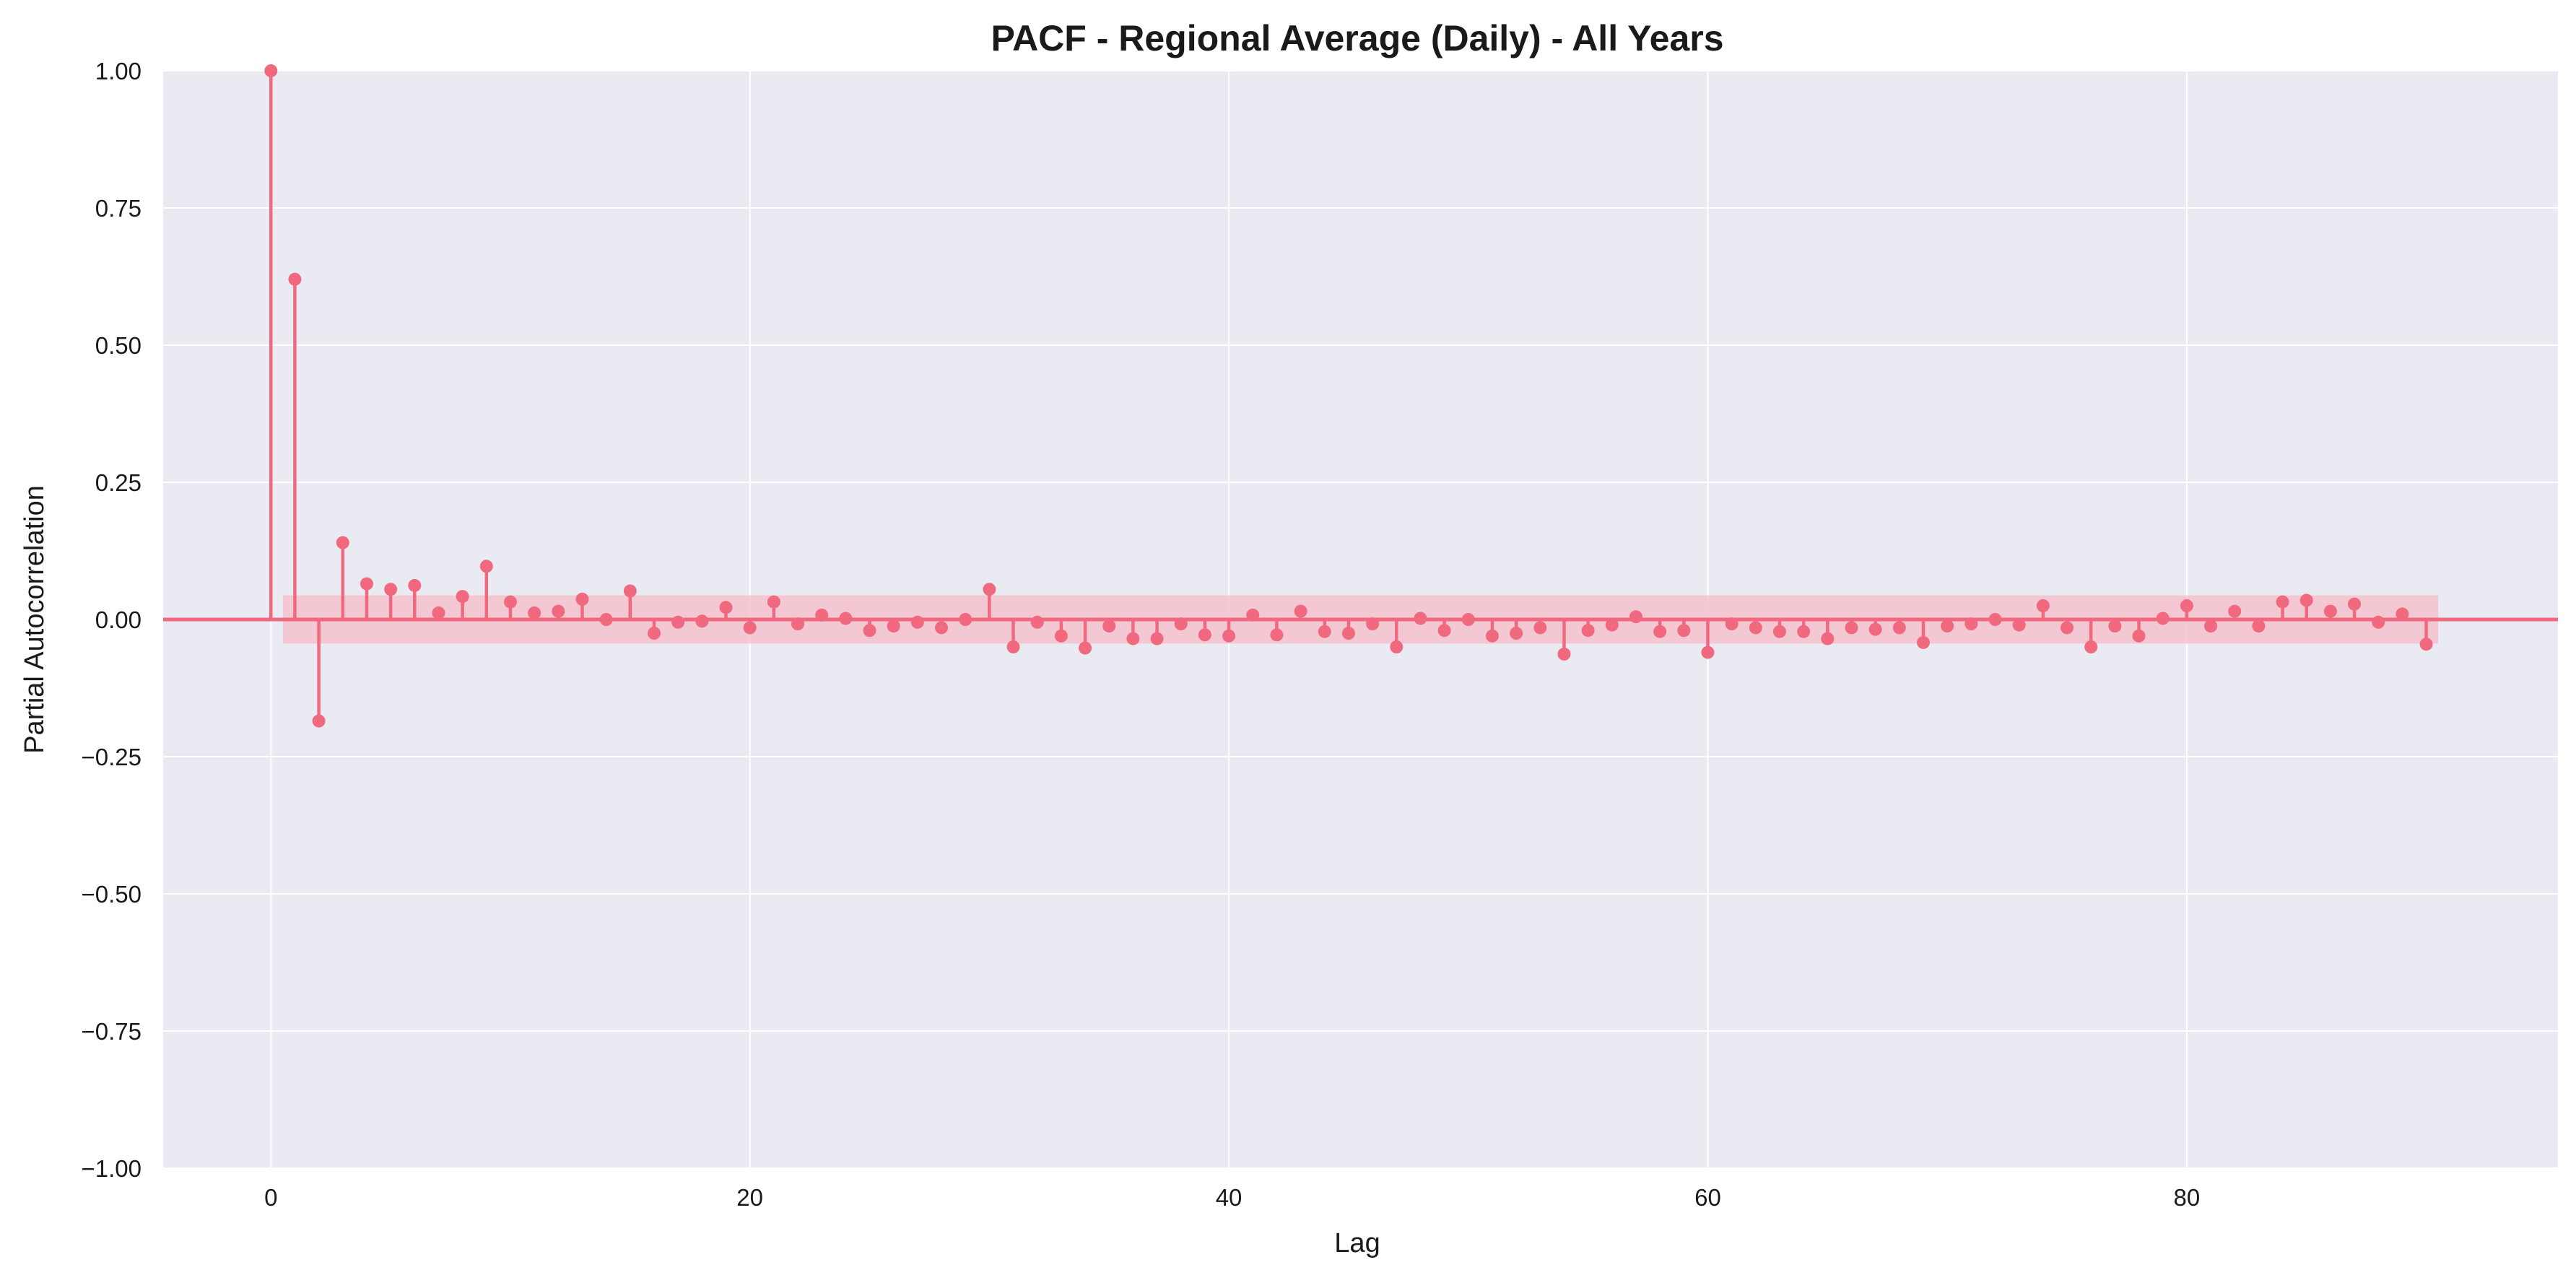 Image resolution: width=2576 pixels, height=1283 pixels. I want to click on x-tick-labels: 0 20 40 60 80, so click(1232, 1198).